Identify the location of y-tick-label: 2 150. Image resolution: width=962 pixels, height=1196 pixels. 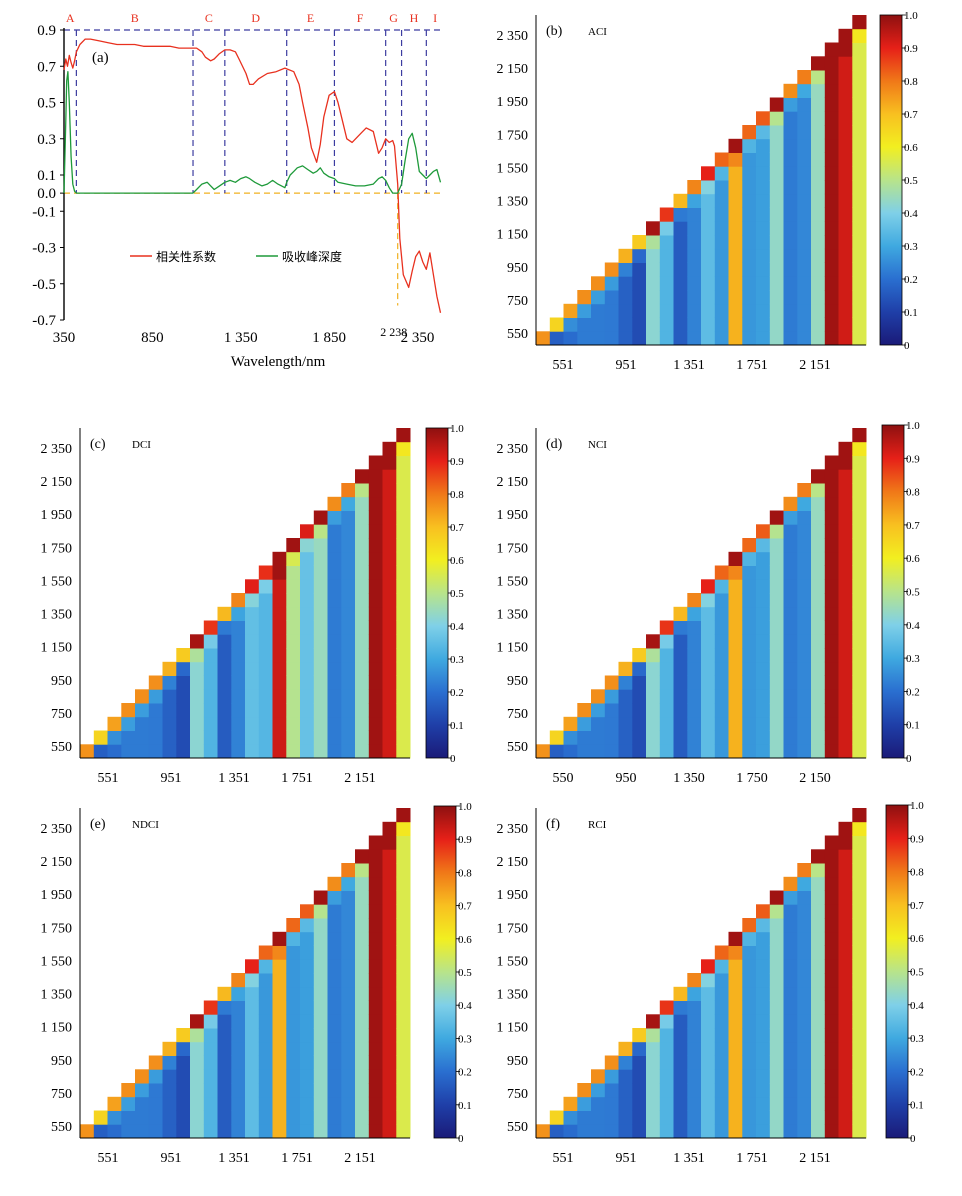
(513, 862).